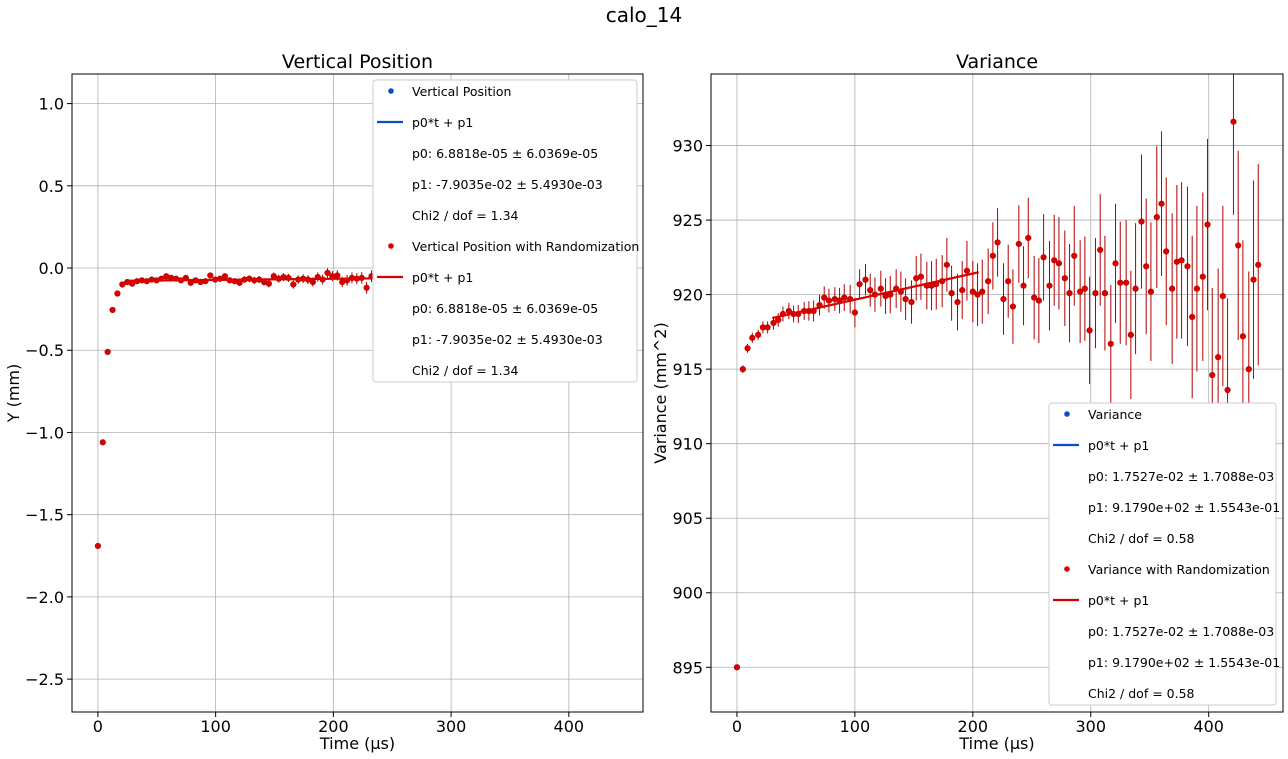 The image size is (1288, 759). I want to click on vpos-y-tick-label: −0.5, so click(44, 350).